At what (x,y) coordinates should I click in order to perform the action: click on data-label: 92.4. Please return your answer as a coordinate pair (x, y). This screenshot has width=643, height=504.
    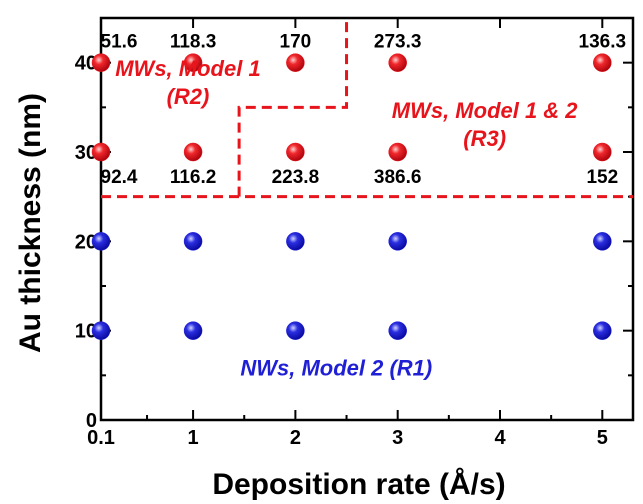
    Looking at the image, I should click on (119, 177).